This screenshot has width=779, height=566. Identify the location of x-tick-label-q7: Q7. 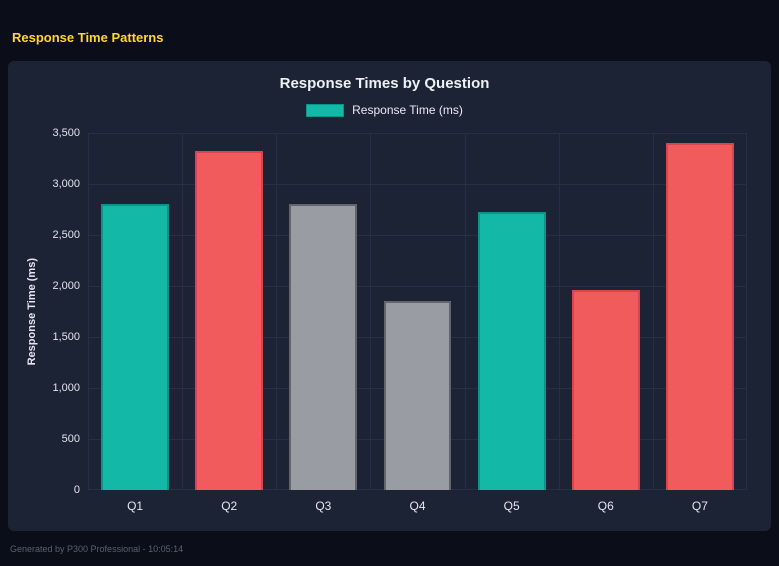
(699, 506).